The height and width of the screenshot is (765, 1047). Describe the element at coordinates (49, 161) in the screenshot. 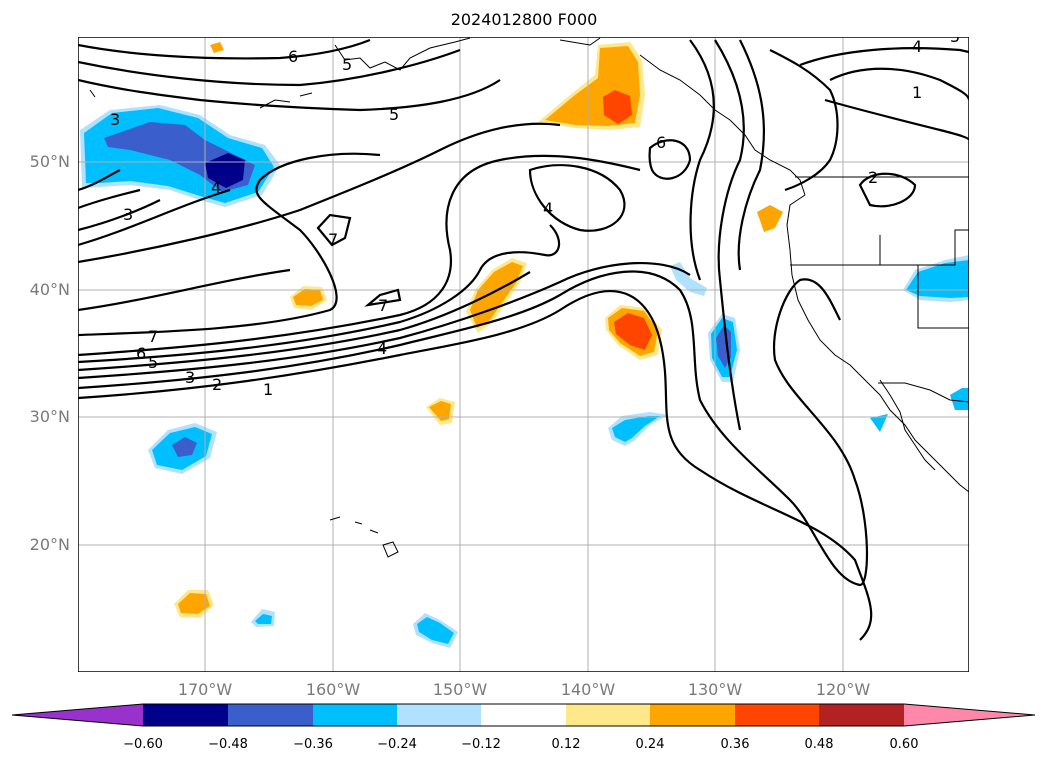

I see `lat-label-50n: 50°N` at that location.